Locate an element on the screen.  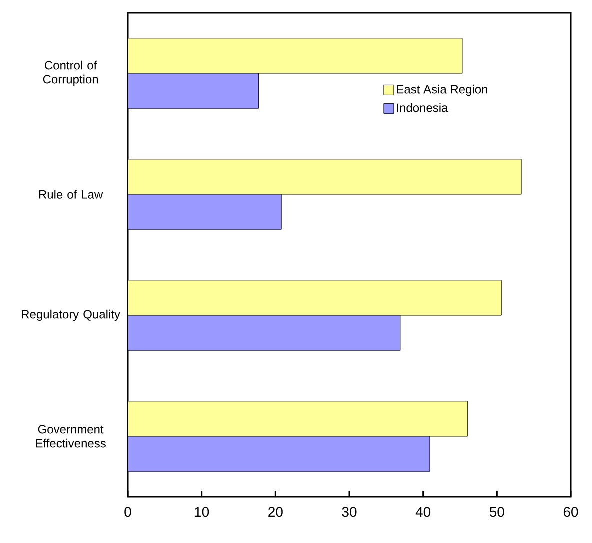
x-tick-label: 60 is located at coordinates (571, 512).